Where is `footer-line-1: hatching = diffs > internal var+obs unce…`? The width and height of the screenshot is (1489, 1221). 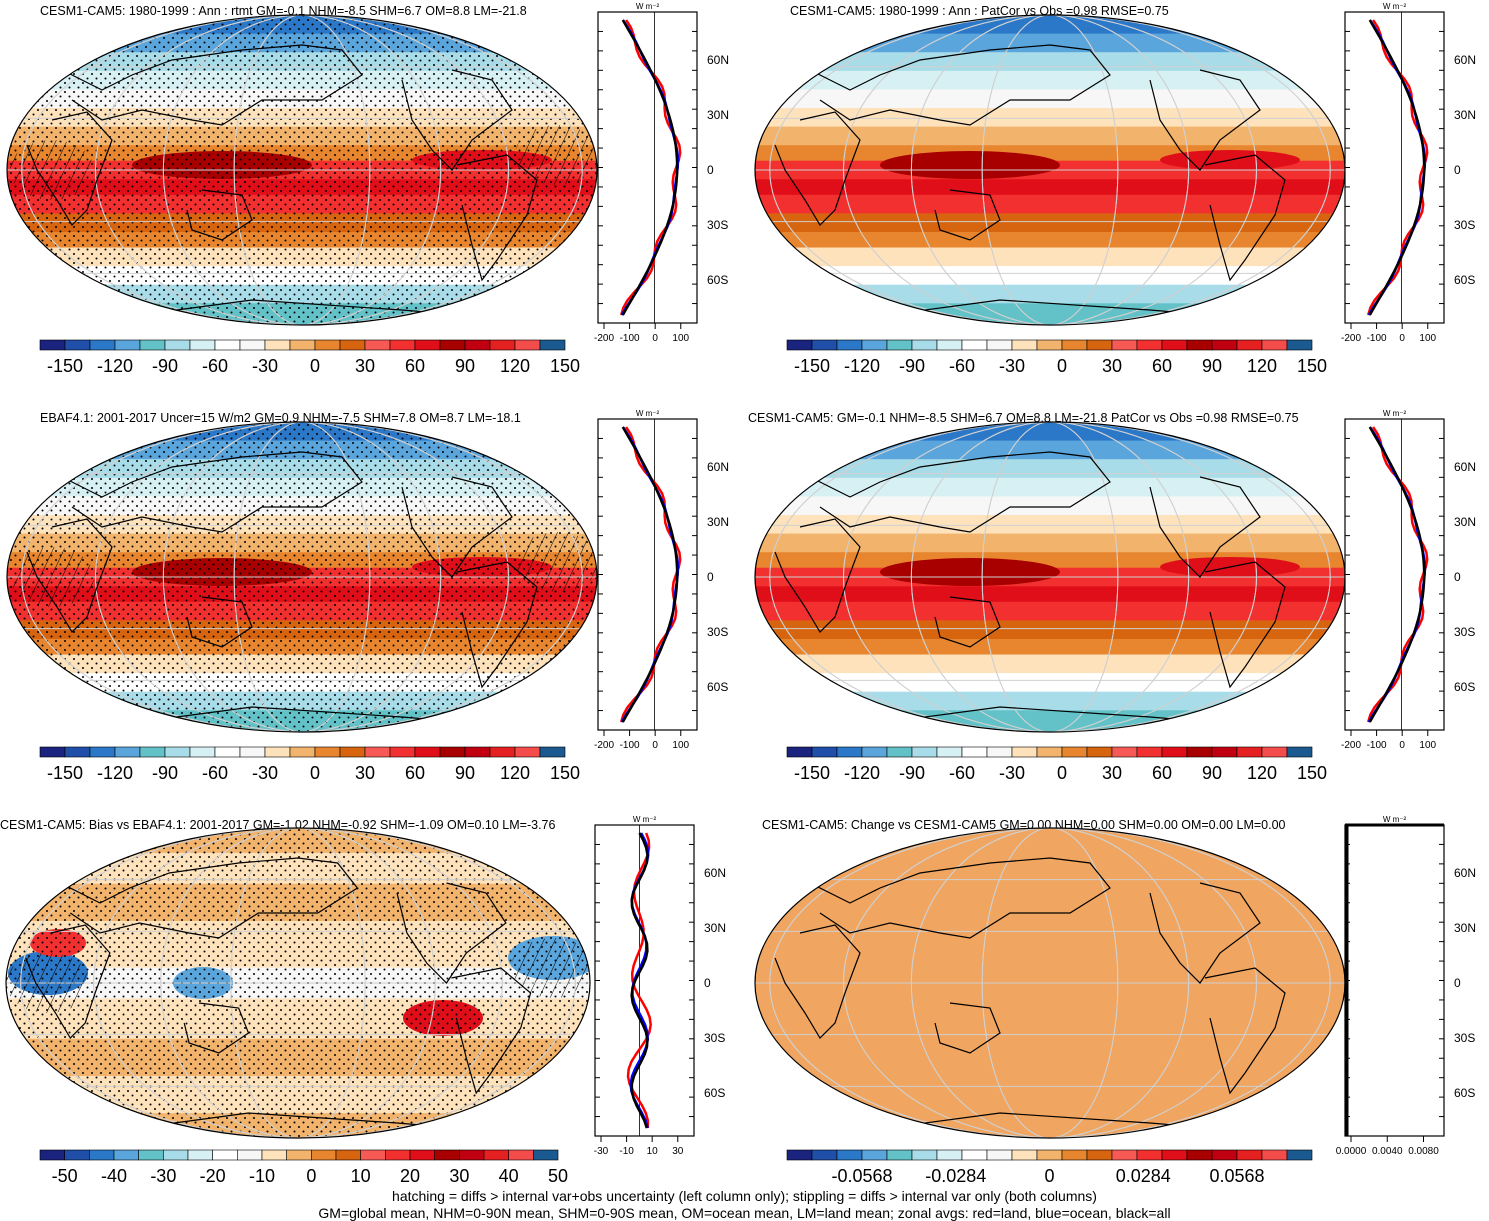
footer-line-1: hatching = diffs > internal var+obs unce… is located at coordinates (744, 1196).